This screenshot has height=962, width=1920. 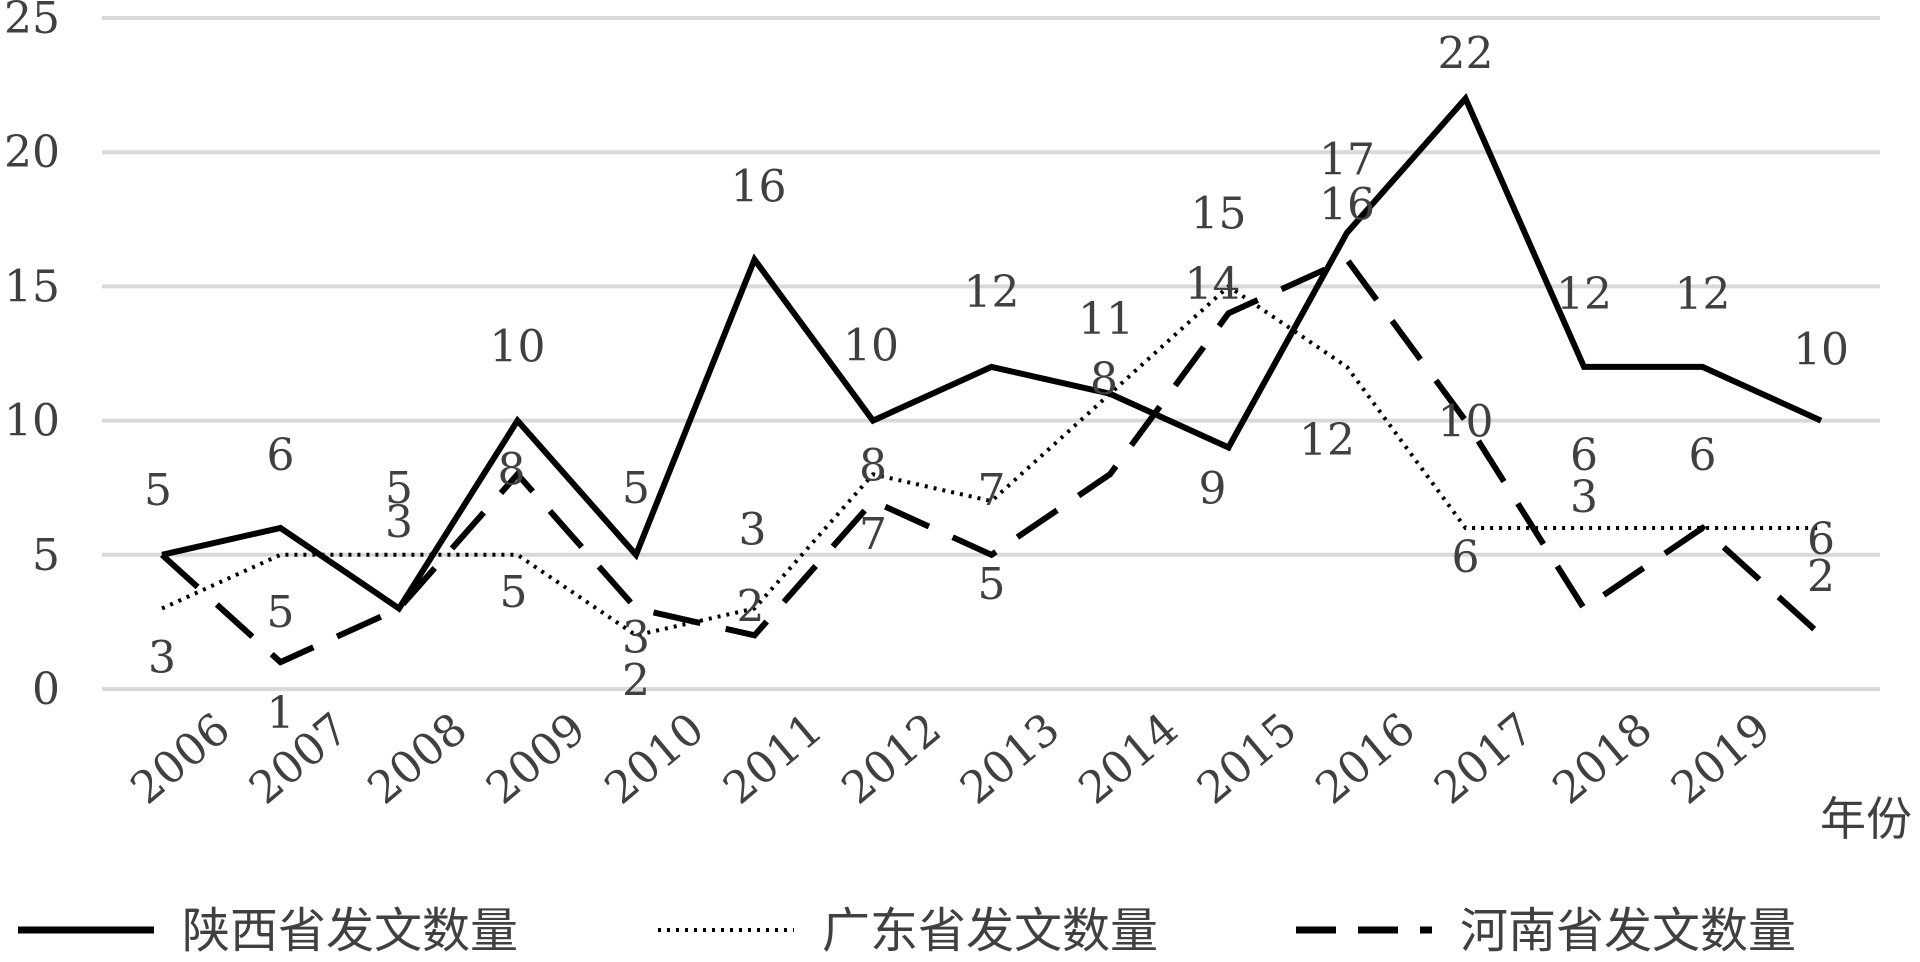 What do you see at coordinates (46, 689) in the screenshot?
I see `y-tick-label: 0` at bounding box center [46, 689].